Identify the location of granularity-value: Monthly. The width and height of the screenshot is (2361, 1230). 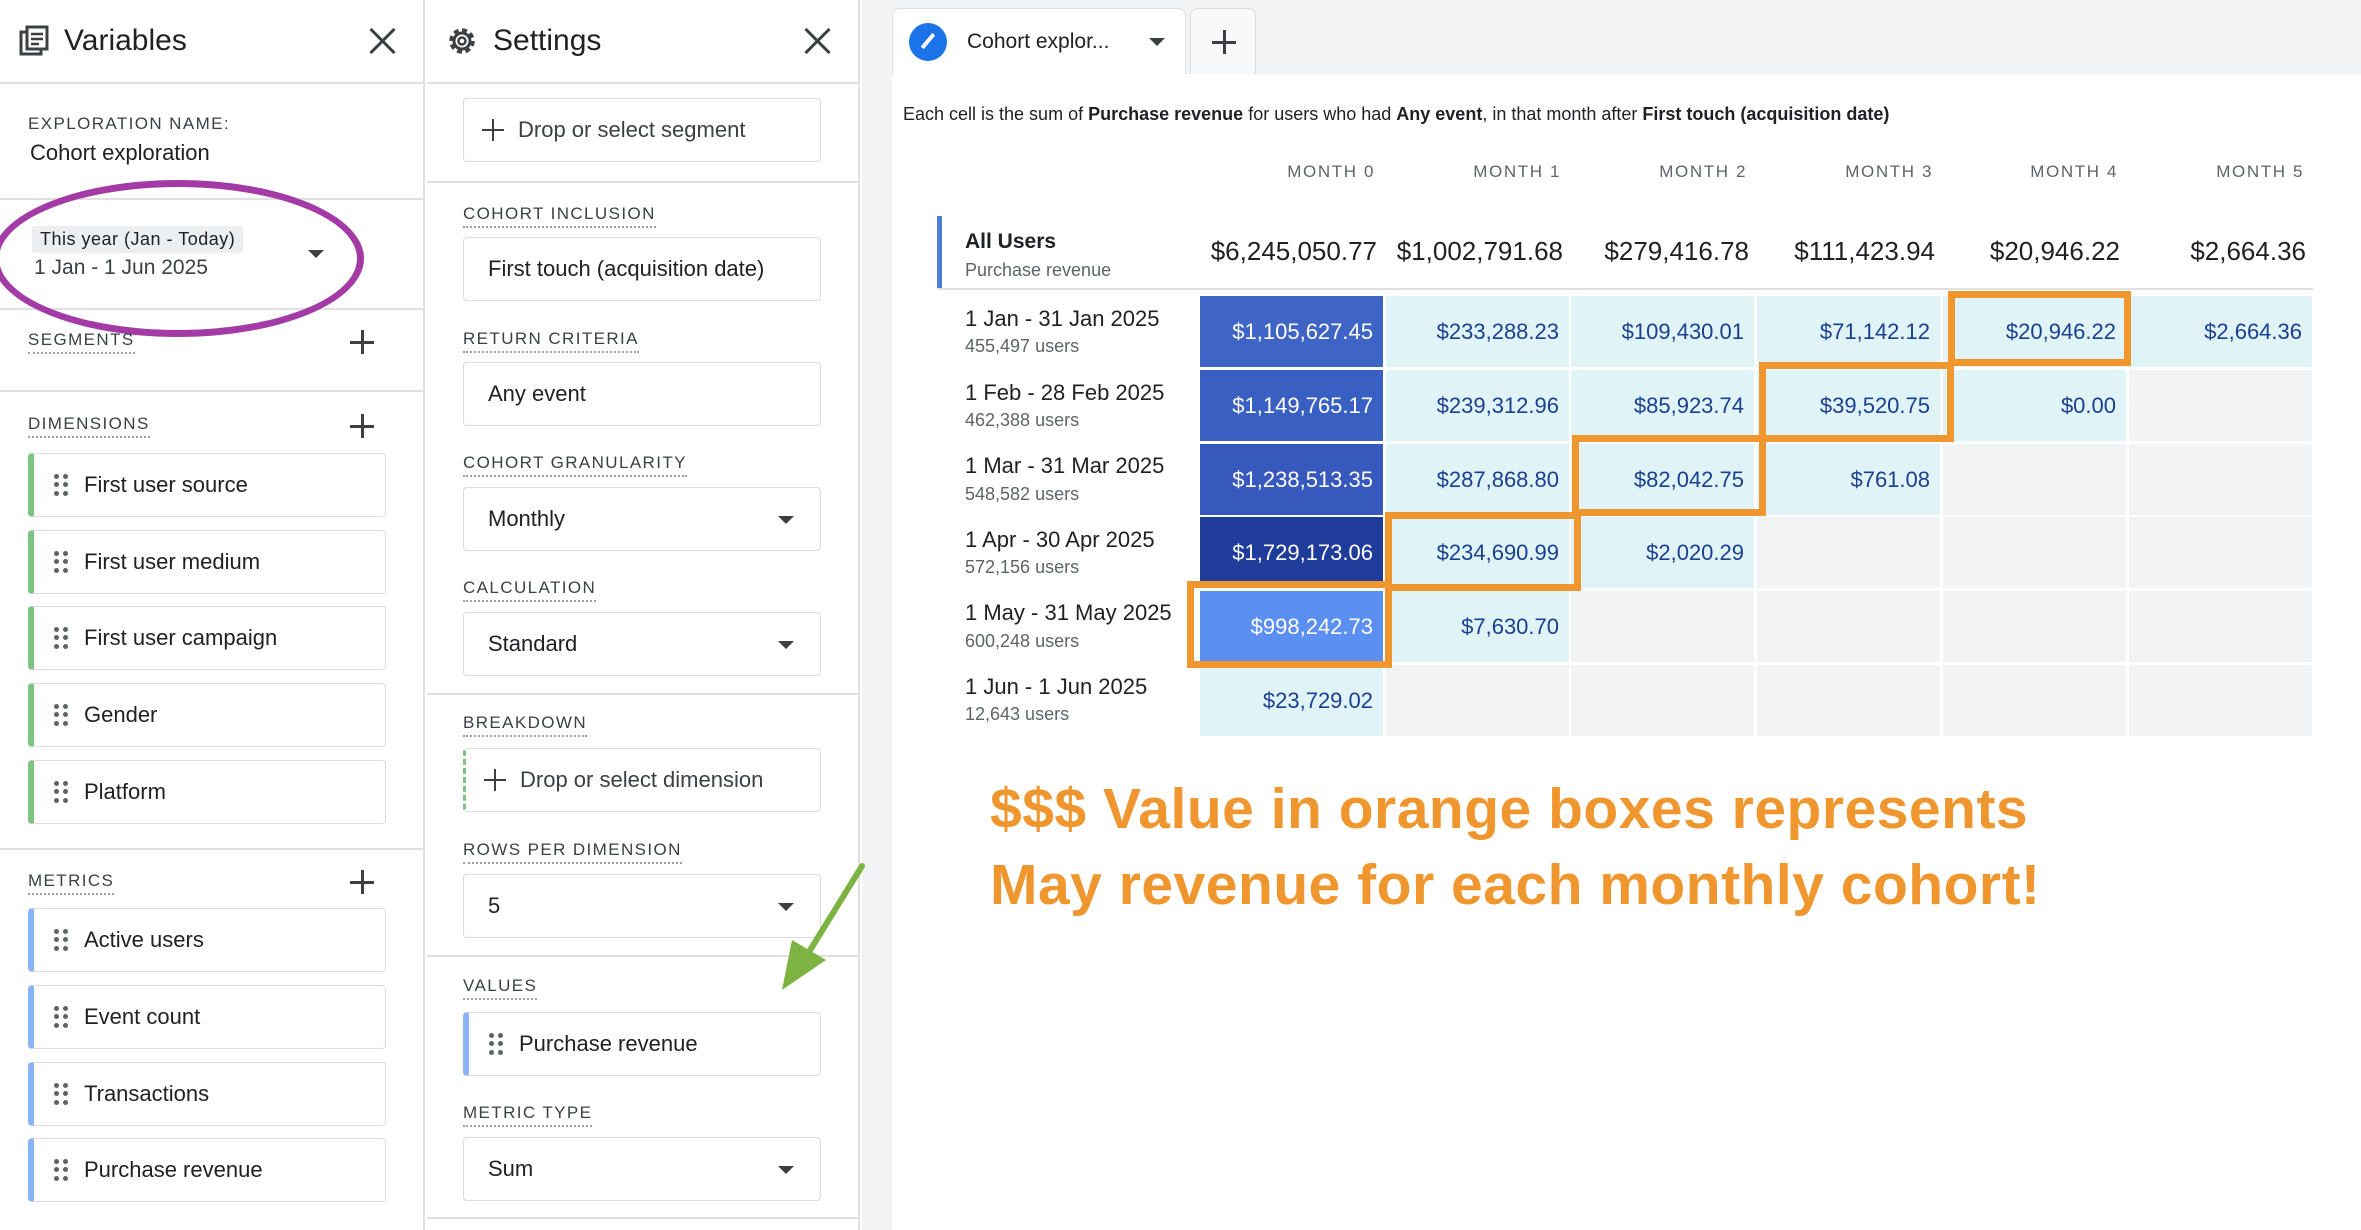
(527, 518).